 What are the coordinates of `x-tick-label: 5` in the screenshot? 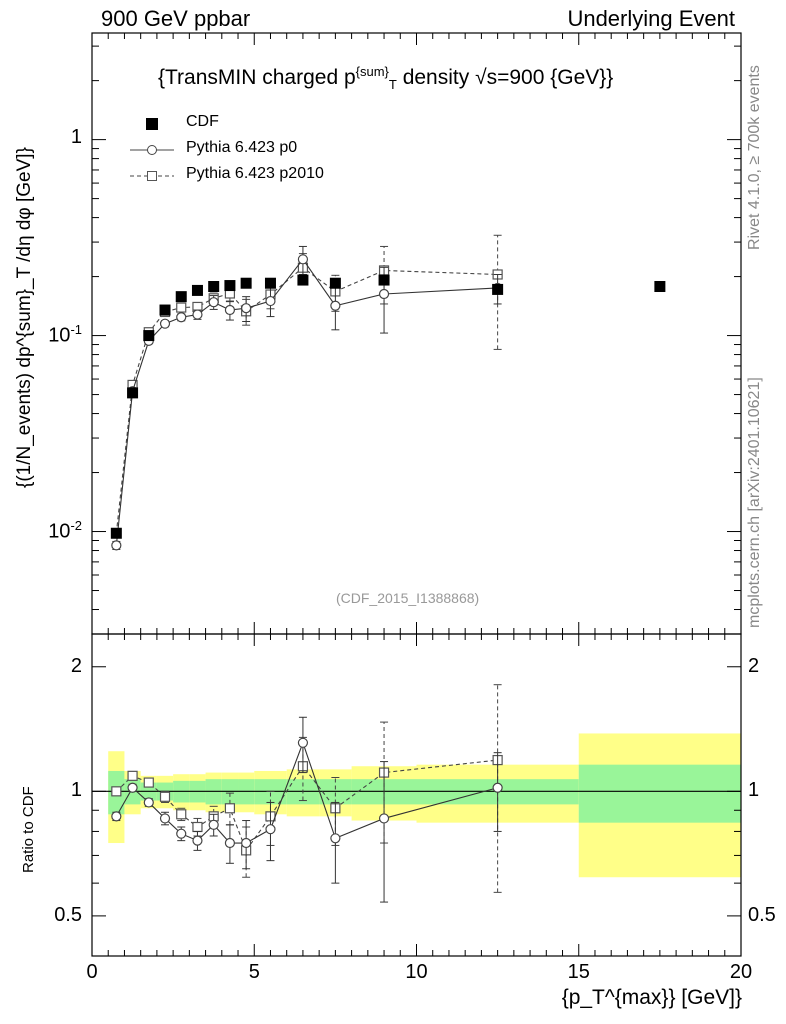 It's located at (254, 972).